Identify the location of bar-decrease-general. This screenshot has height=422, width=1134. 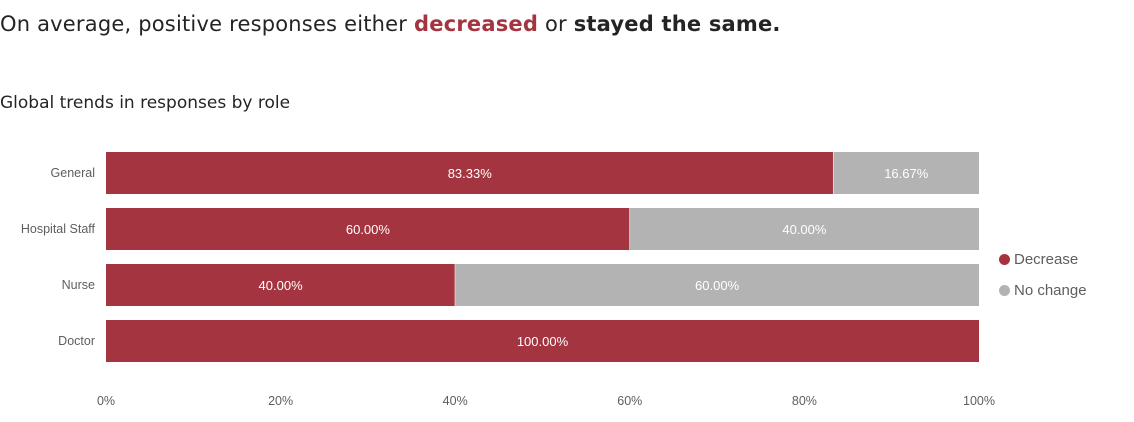
(469, 173).